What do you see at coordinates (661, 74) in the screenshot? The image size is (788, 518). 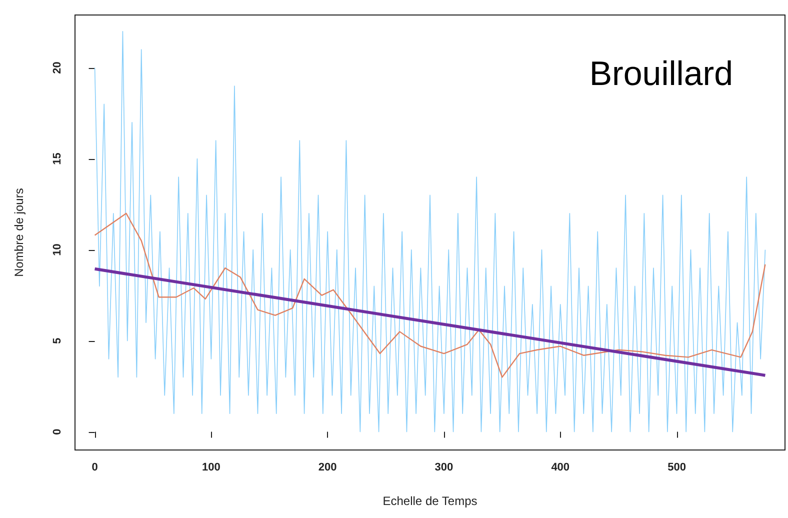 I see `text: Brouillard` at bounding box center [661, 74].